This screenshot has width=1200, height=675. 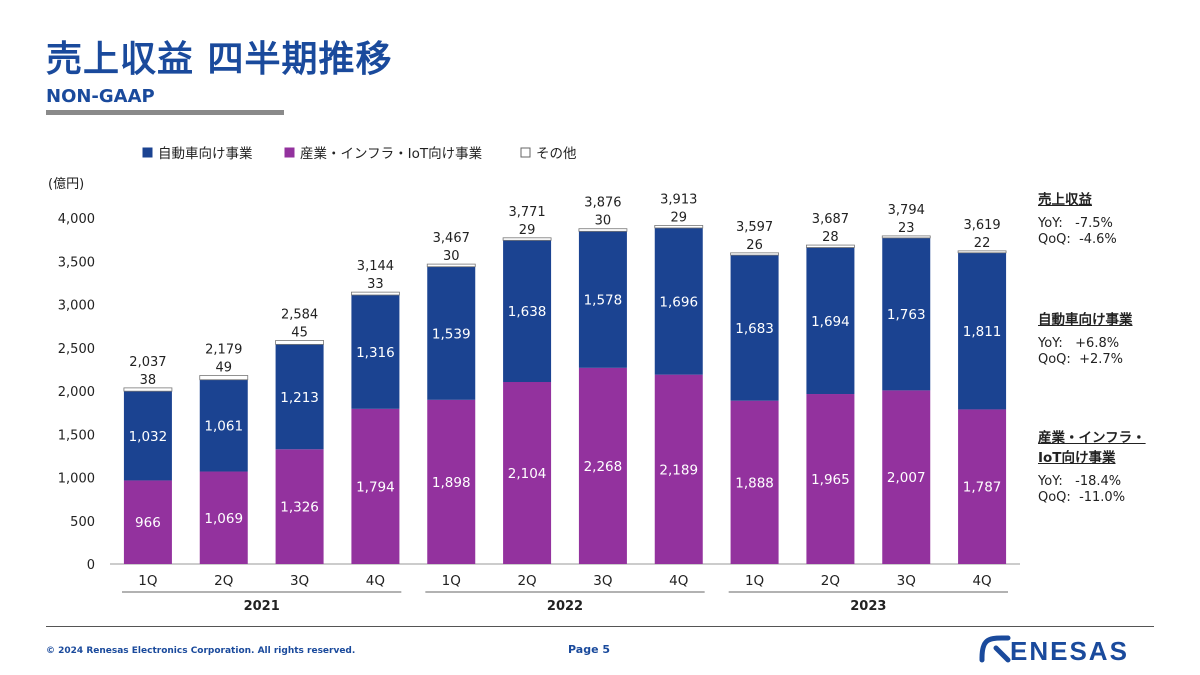 I want to click on data-label-industrial: 2,104, so click(x=527, y=474).